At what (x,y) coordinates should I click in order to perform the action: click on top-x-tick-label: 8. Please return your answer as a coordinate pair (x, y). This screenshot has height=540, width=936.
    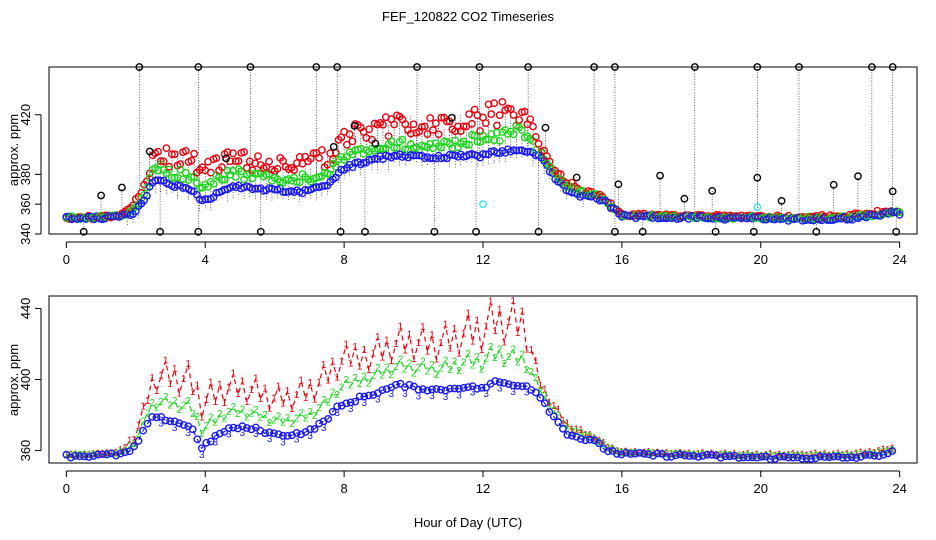
    Looking at the image, I should click on (344, 259).